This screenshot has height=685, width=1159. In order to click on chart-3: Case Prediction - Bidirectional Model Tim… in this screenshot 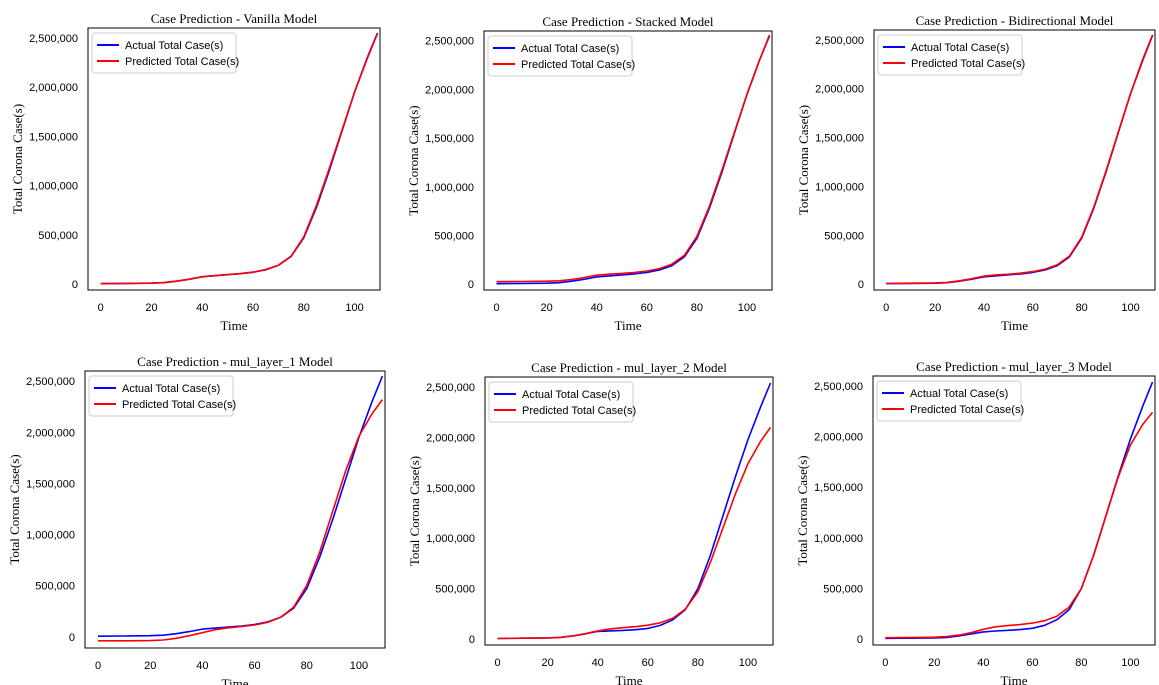, I will do `click(976, 173)`.